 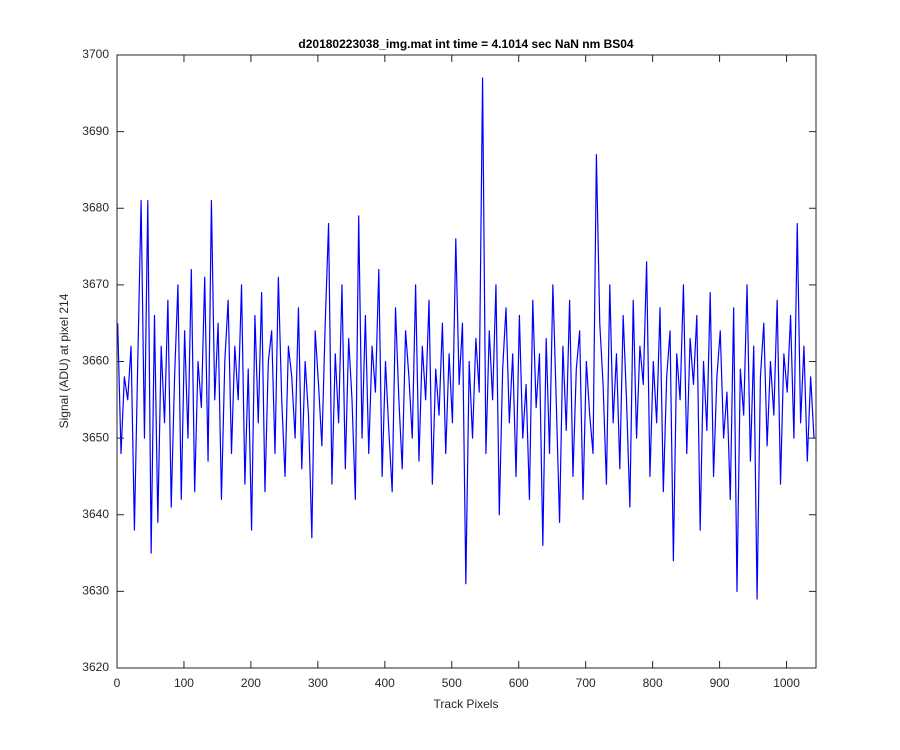 What do you see at coordinates (385, 683) in the screenshot?
I see `x-tick-label: 400` at bounding box center [385, 683].